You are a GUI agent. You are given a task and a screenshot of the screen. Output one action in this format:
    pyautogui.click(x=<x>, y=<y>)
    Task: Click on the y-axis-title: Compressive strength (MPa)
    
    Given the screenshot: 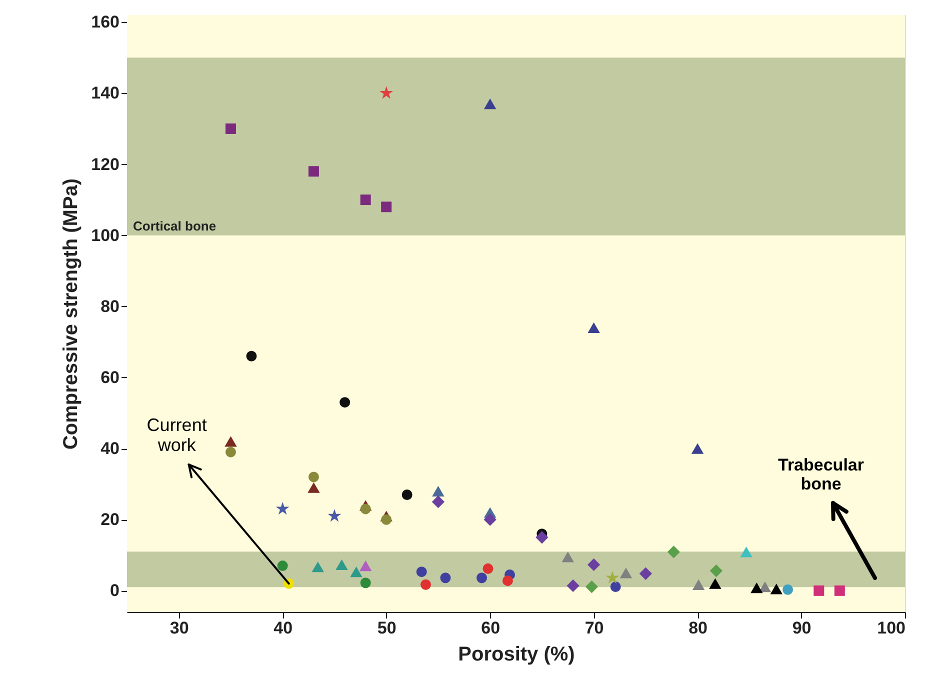 What is the action you would take?
    pyautogui.click(x=71, y=314)
    